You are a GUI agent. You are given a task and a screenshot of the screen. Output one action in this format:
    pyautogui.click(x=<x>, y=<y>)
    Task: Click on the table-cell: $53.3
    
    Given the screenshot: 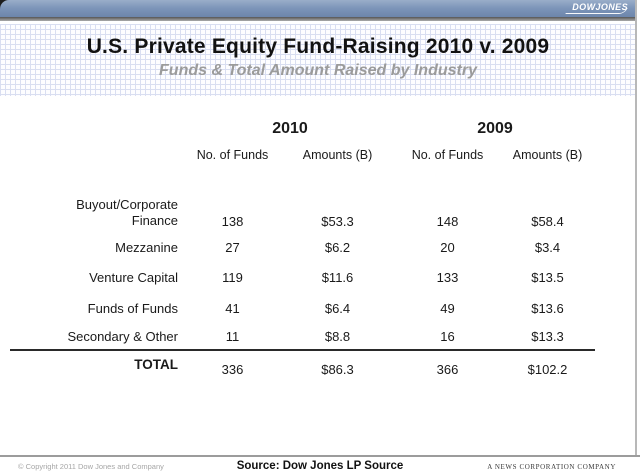 What is the action you would take?
    pyautogui.click(x=337, y=221)
    